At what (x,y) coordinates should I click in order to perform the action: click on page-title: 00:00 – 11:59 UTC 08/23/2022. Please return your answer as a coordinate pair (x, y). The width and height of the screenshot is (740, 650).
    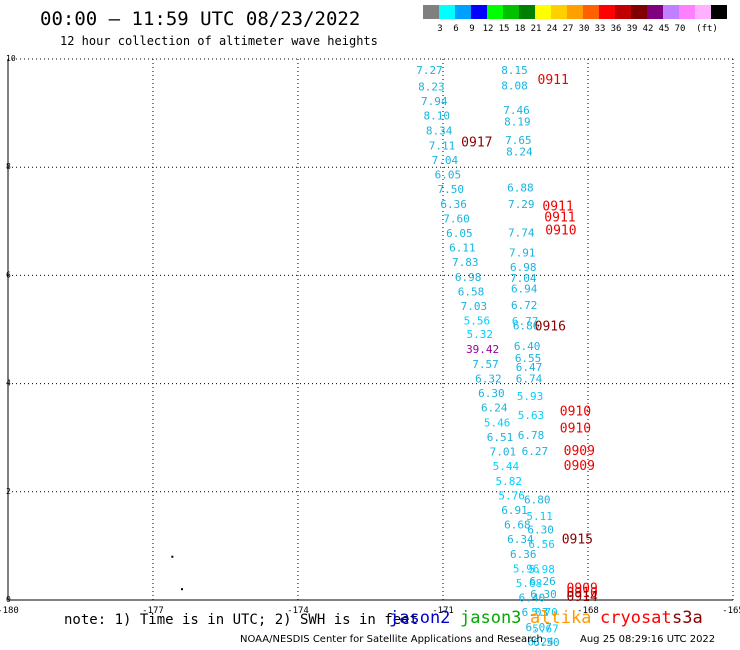
    Looking at the image, I should click on (200, 19).